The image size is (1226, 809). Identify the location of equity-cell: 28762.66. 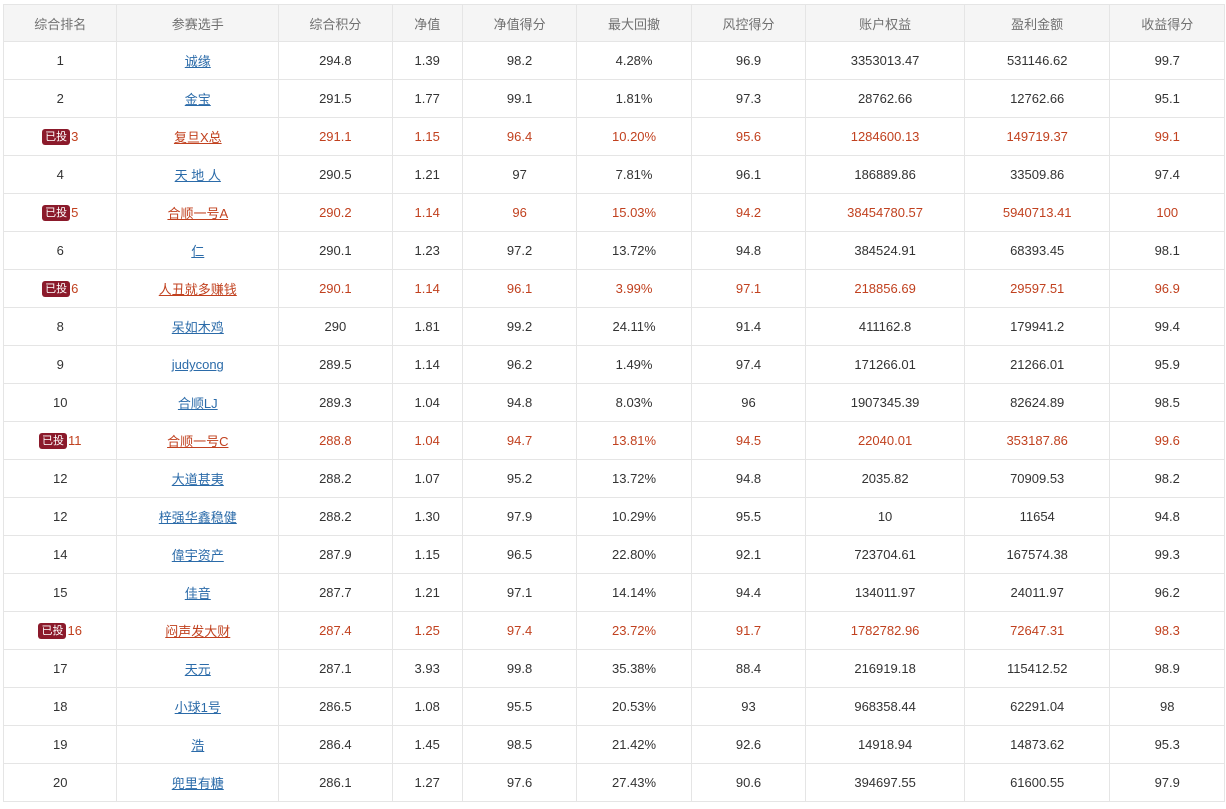
(885, 98).